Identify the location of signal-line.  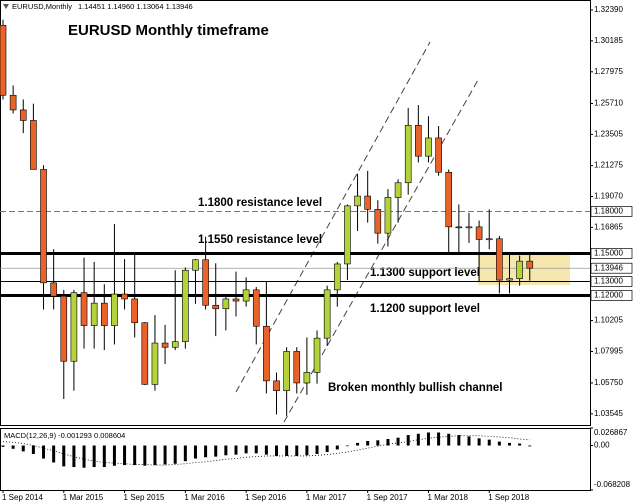
(266, 450).